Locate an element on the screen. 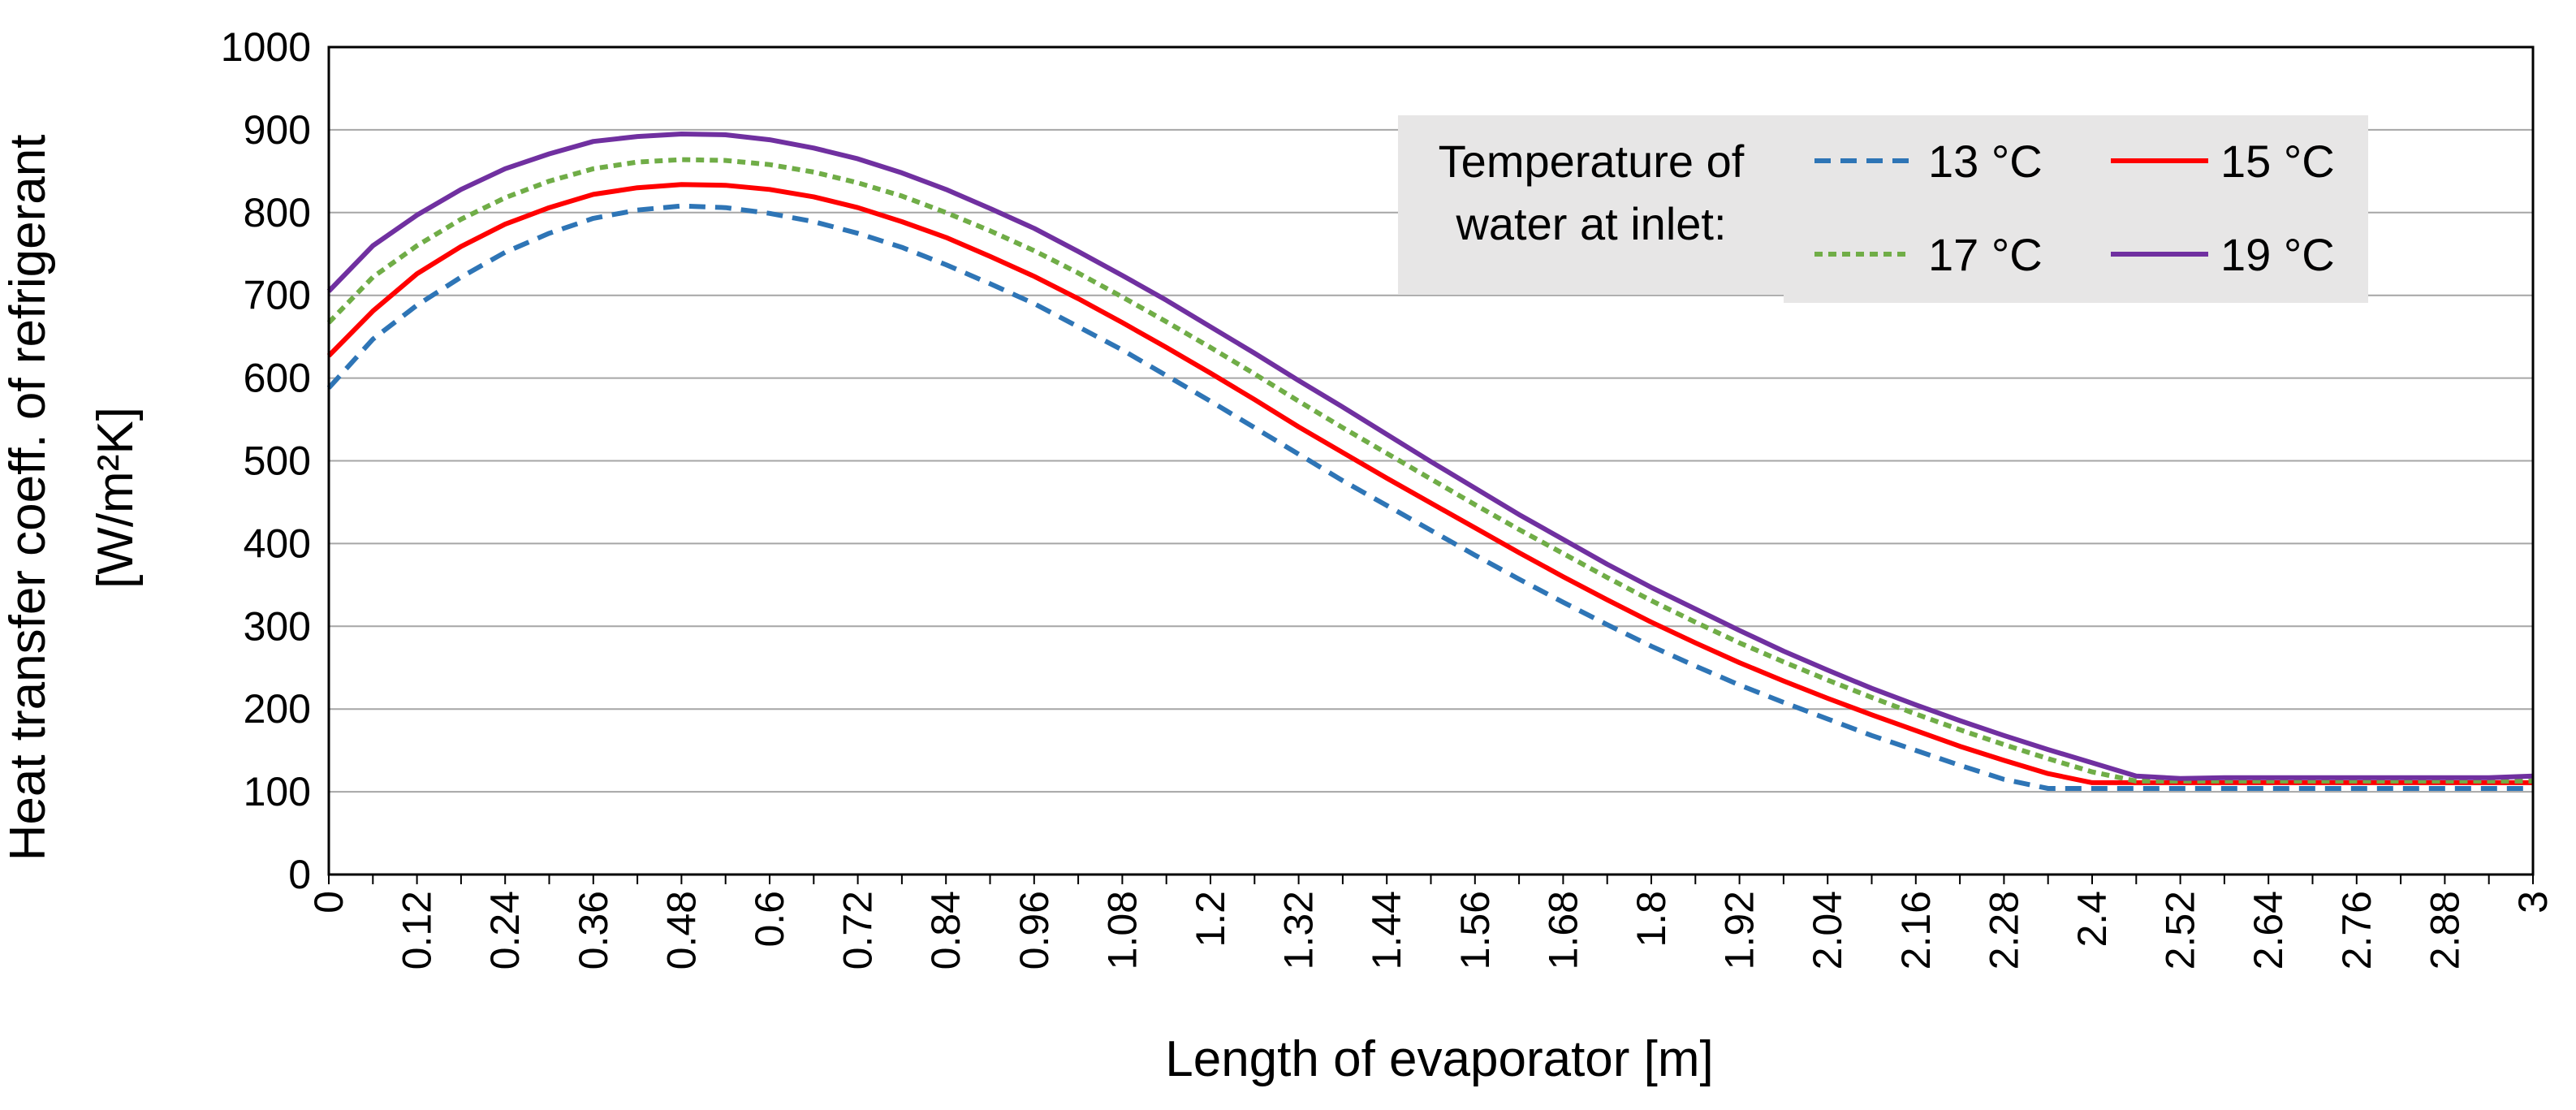 This screenshot has height=1110, width=2576. x-tick-label: 1.08 is located at coordinates (1122, 930).